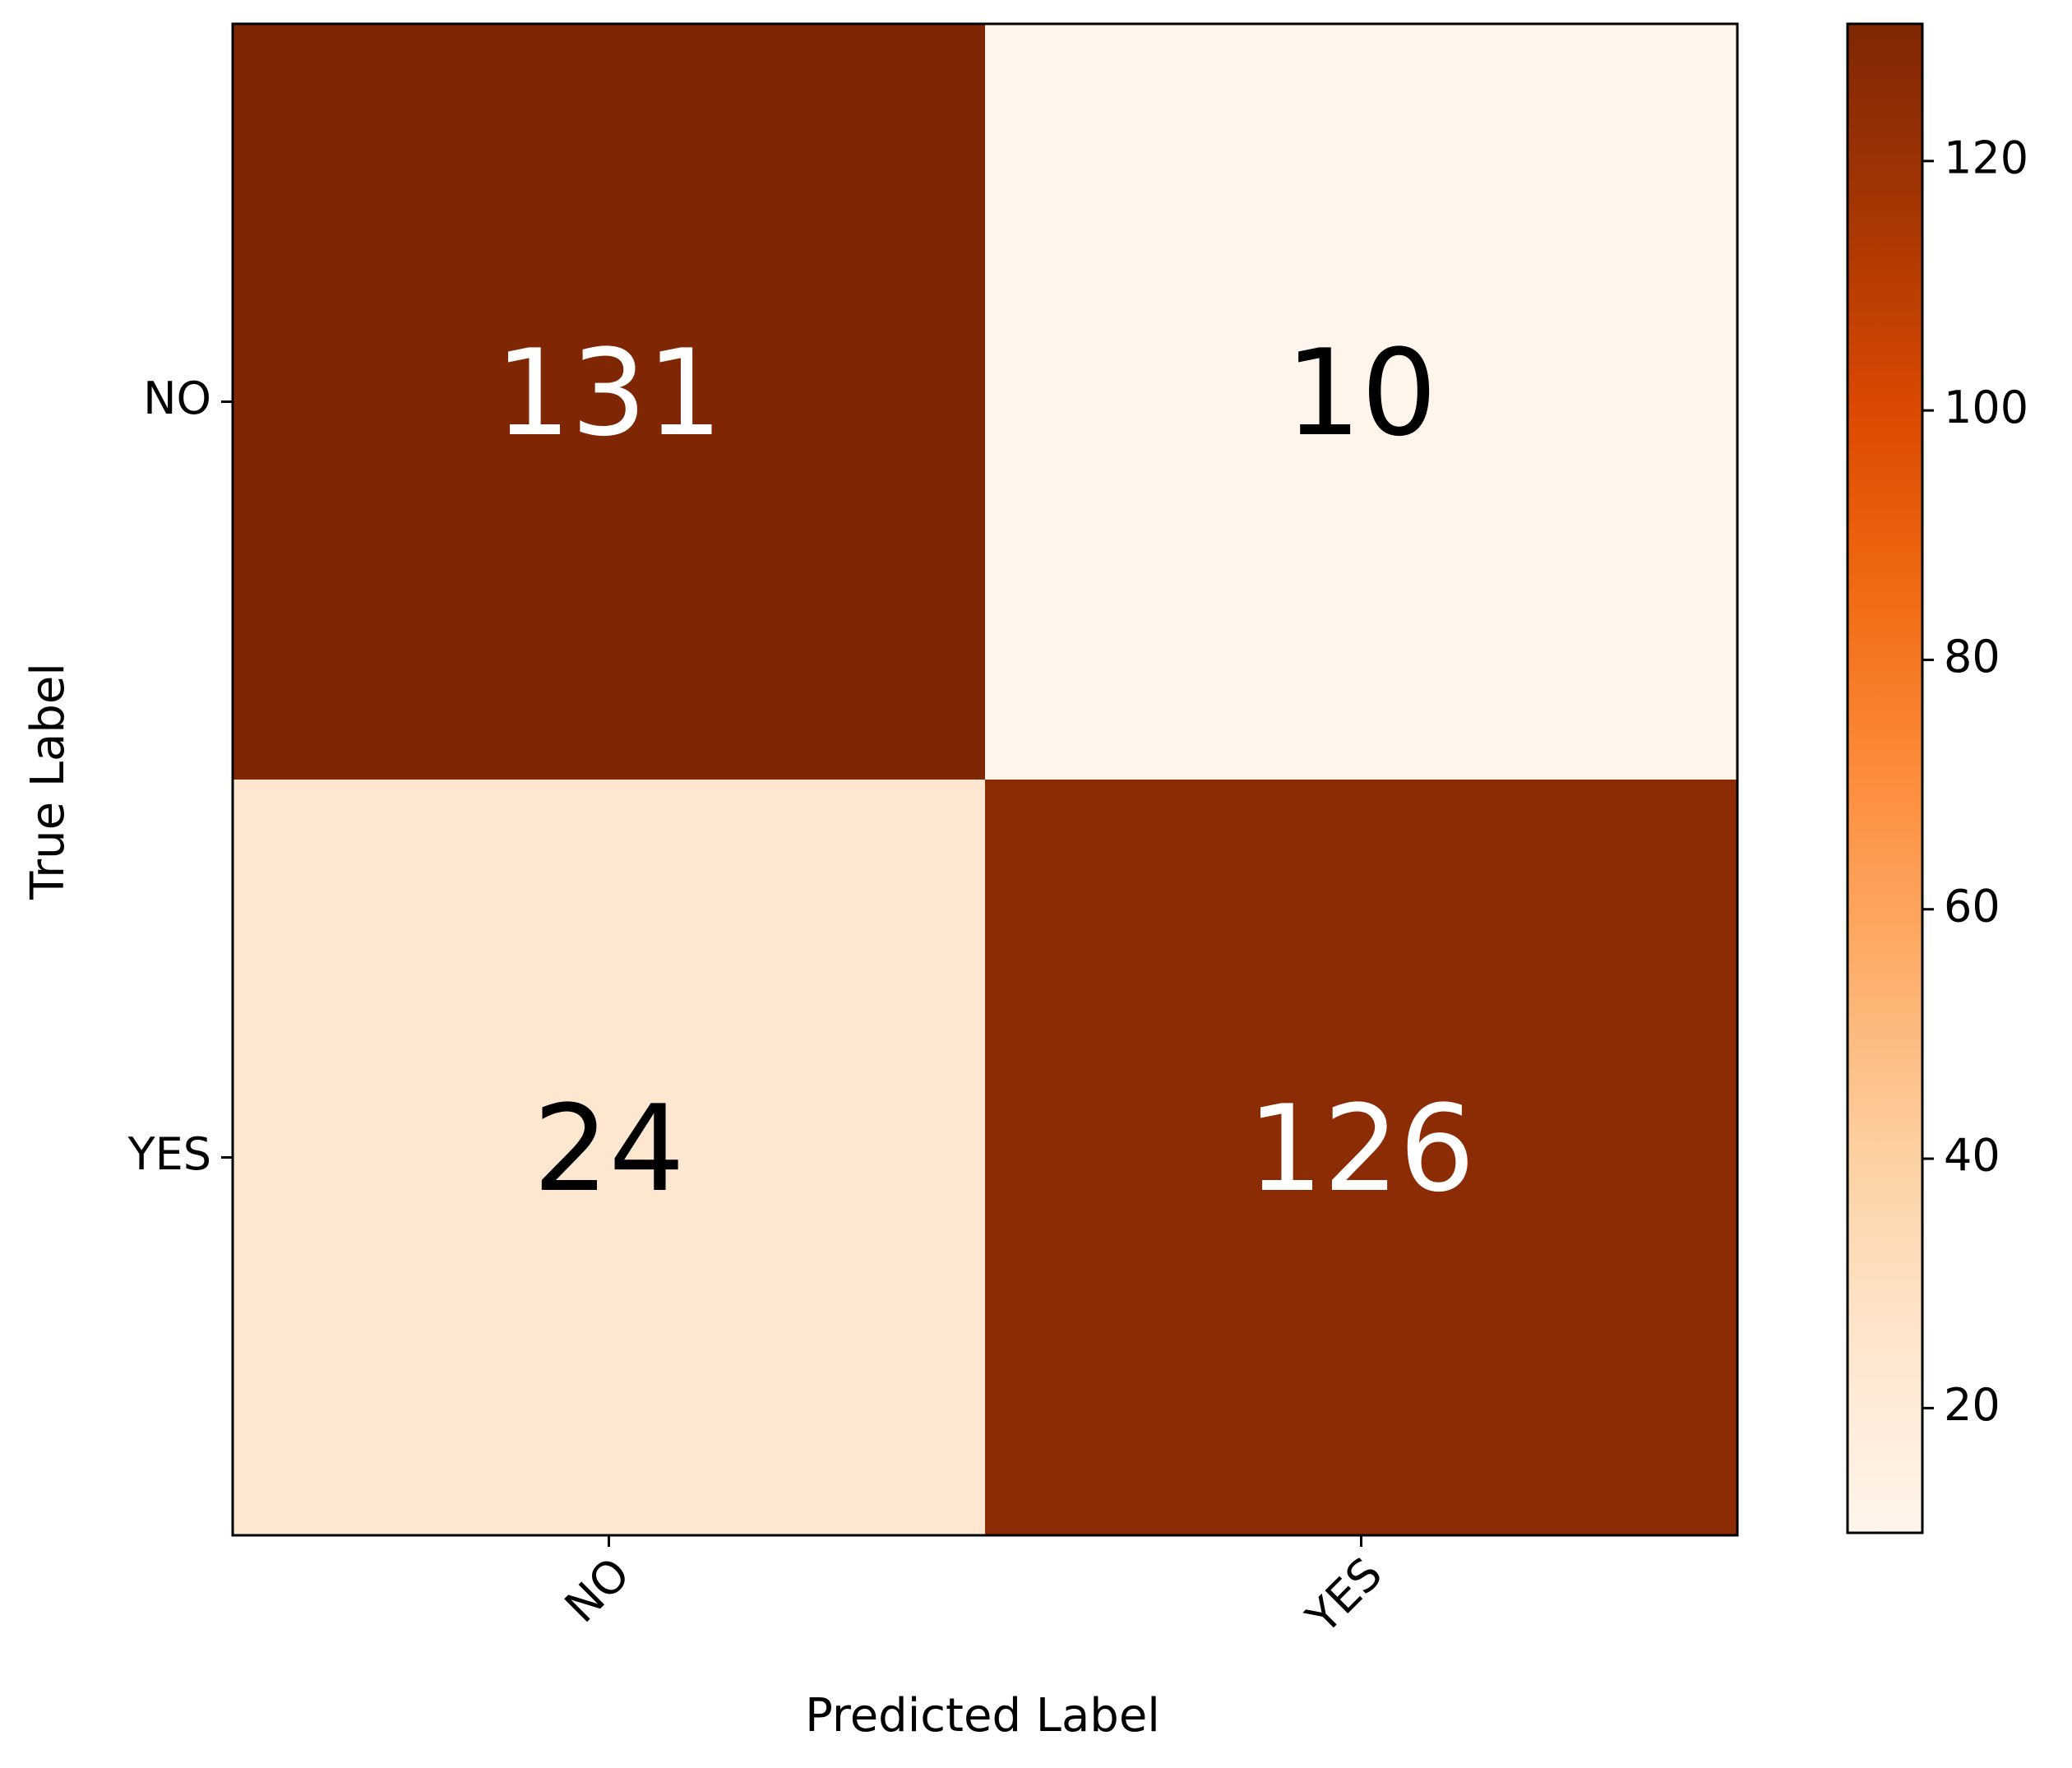  I want to click on y-tick-label: NO, so click(177, 398).